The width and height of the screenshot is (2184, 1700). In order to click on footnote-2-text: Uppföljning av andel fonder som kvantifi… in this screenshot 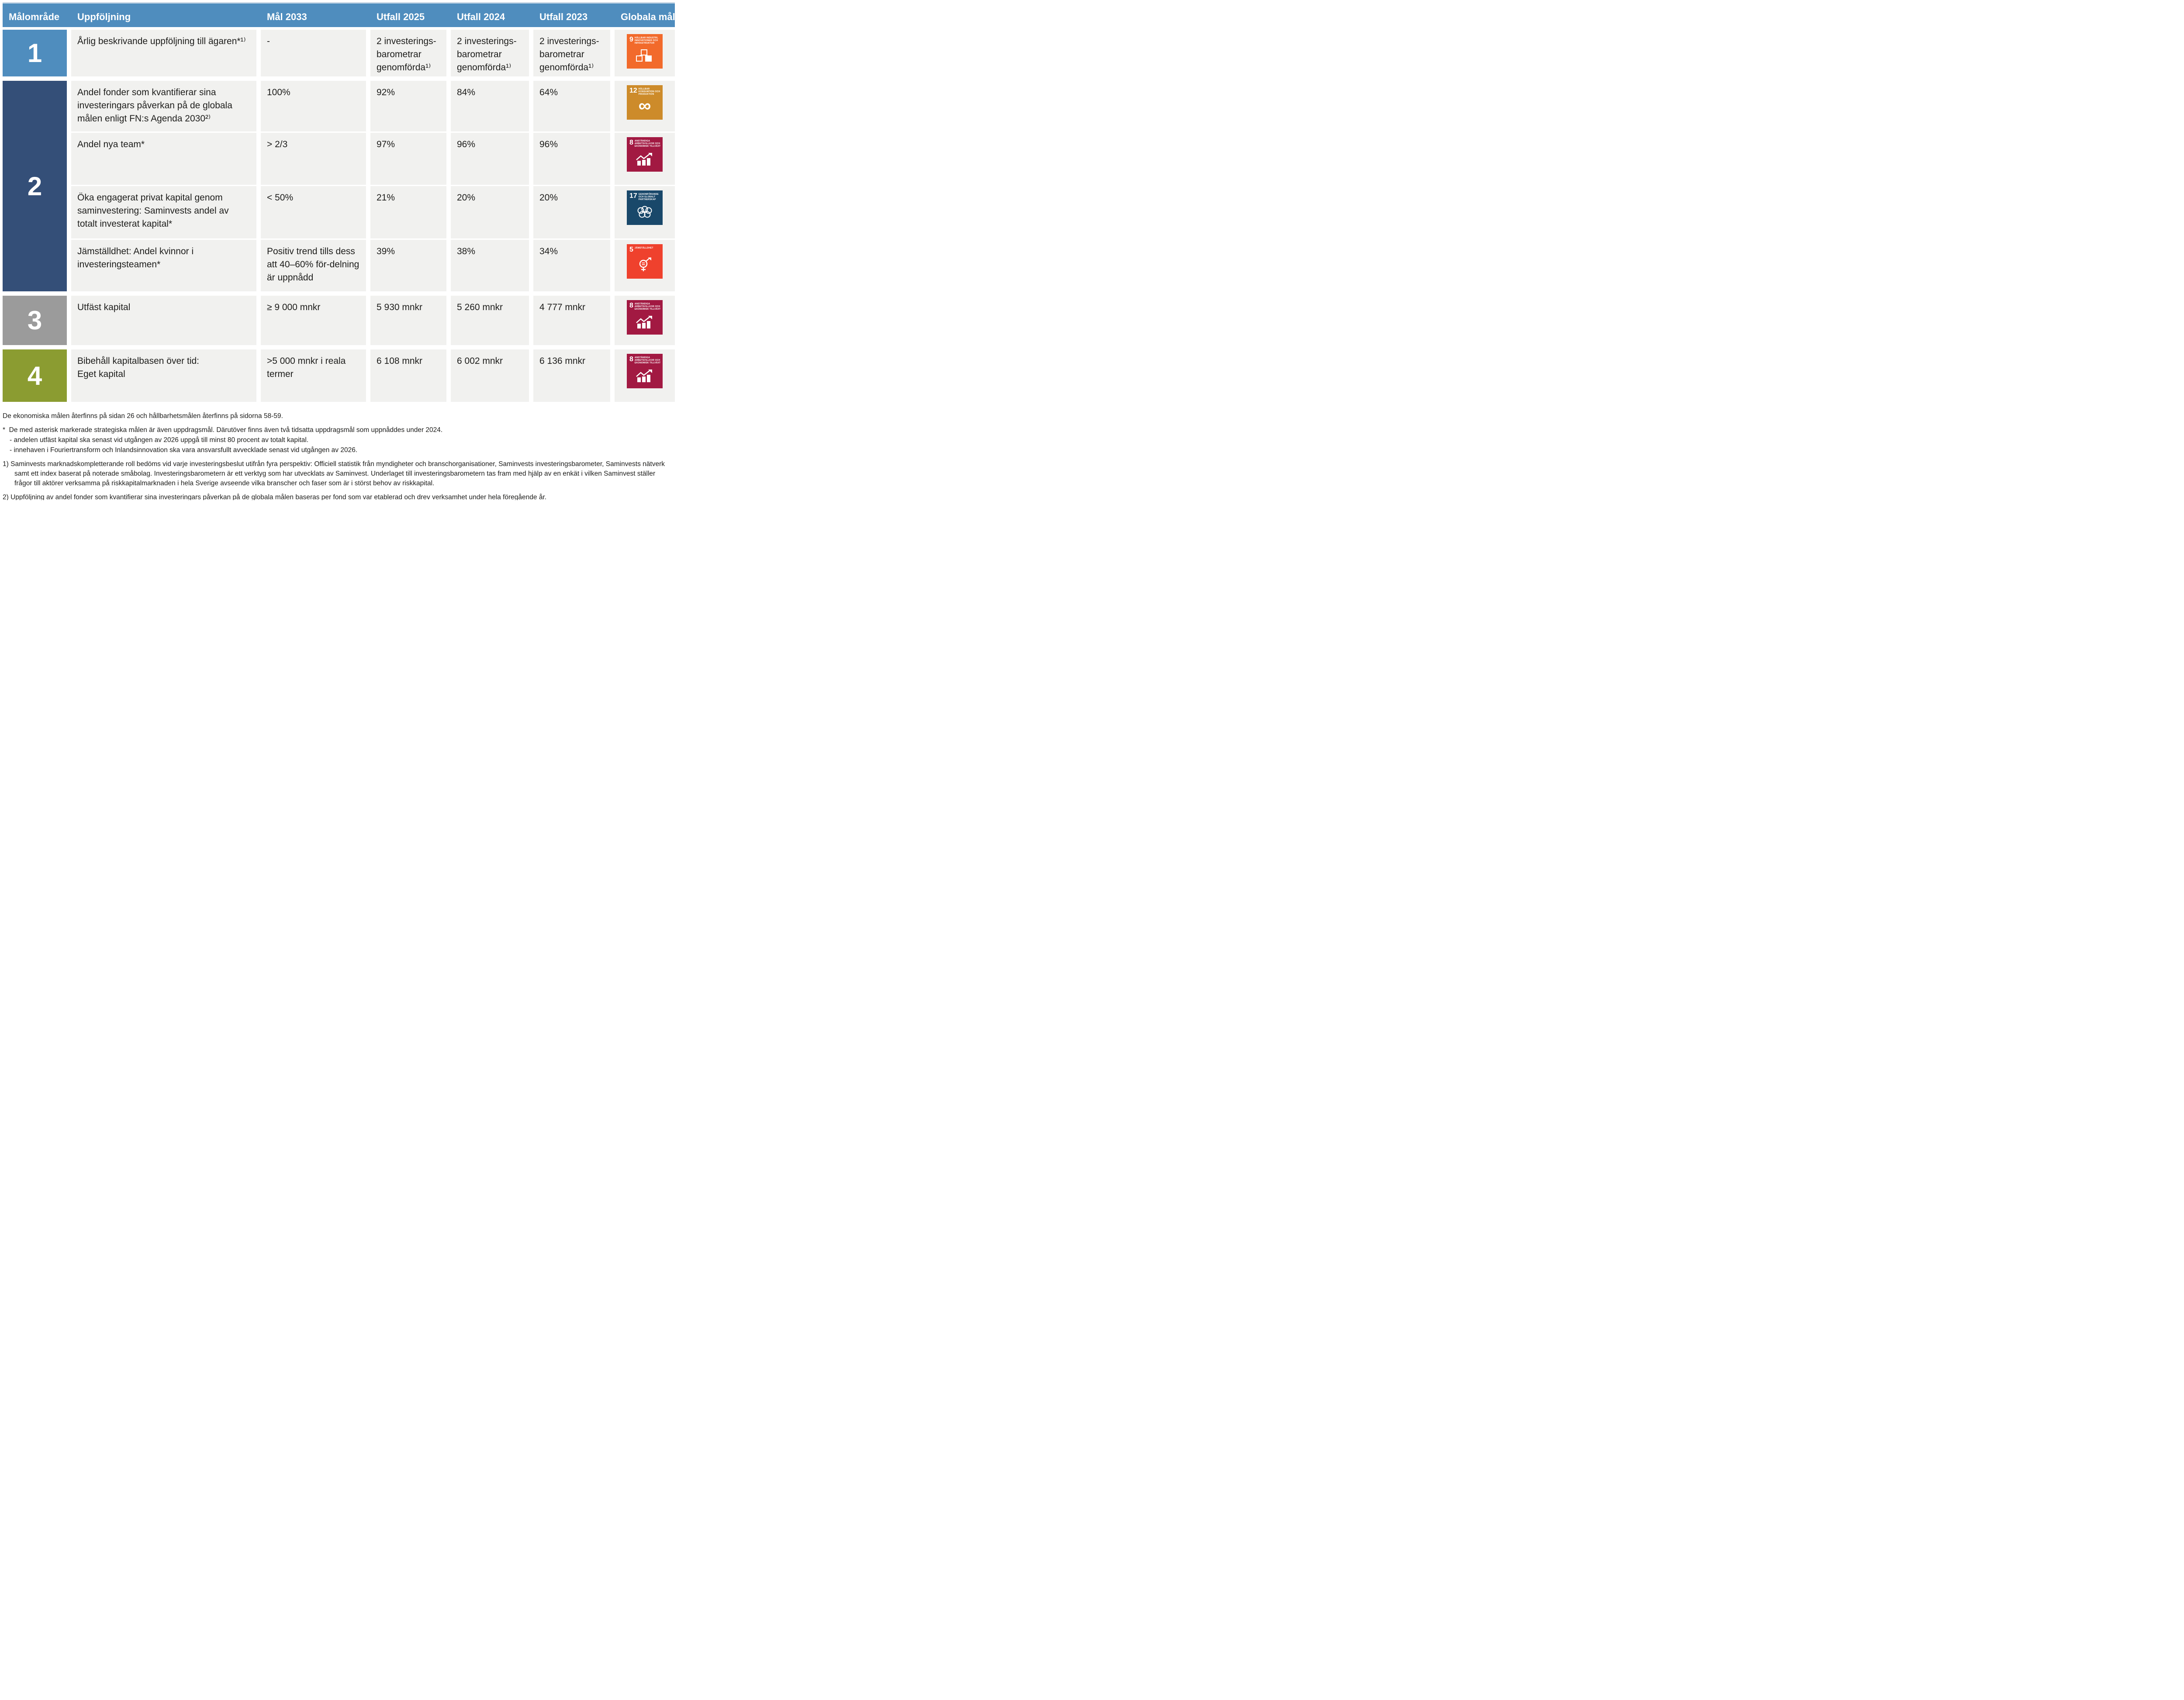, I will do `click(278, 497)`.